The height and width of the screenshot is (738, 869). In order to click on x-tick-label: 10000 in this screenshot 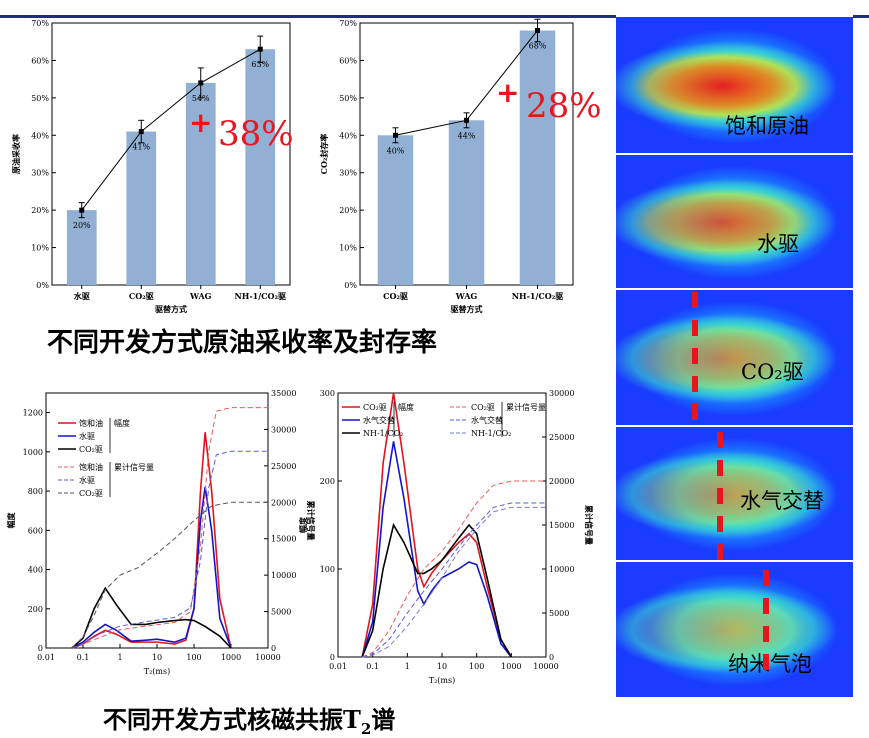, I will do `click(267, 657)`.